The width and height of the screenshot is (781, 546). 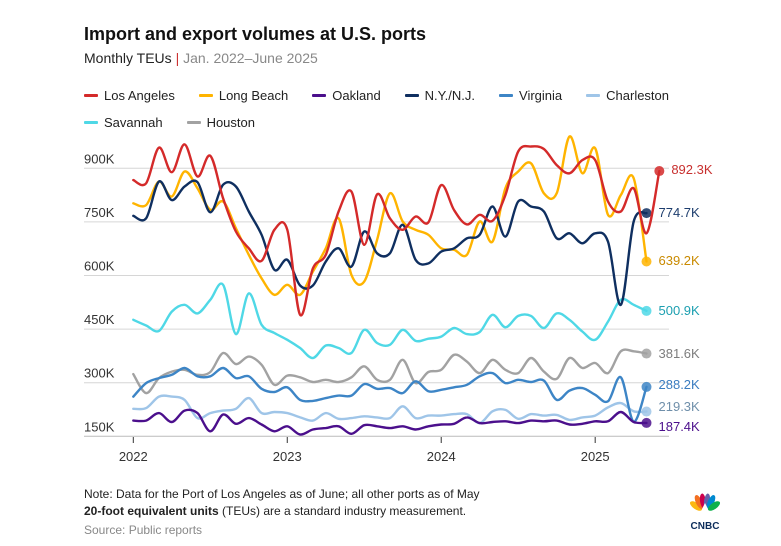 I want to click on legend-label: Savannah, so click(x=133, y=122).